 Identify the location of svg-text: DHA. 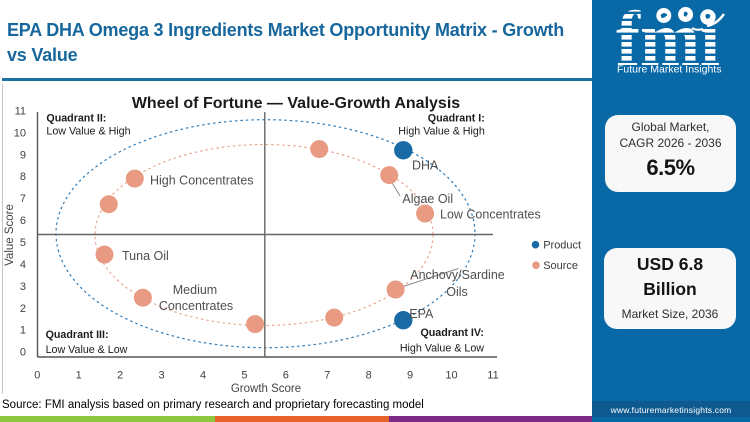
(425, 165).